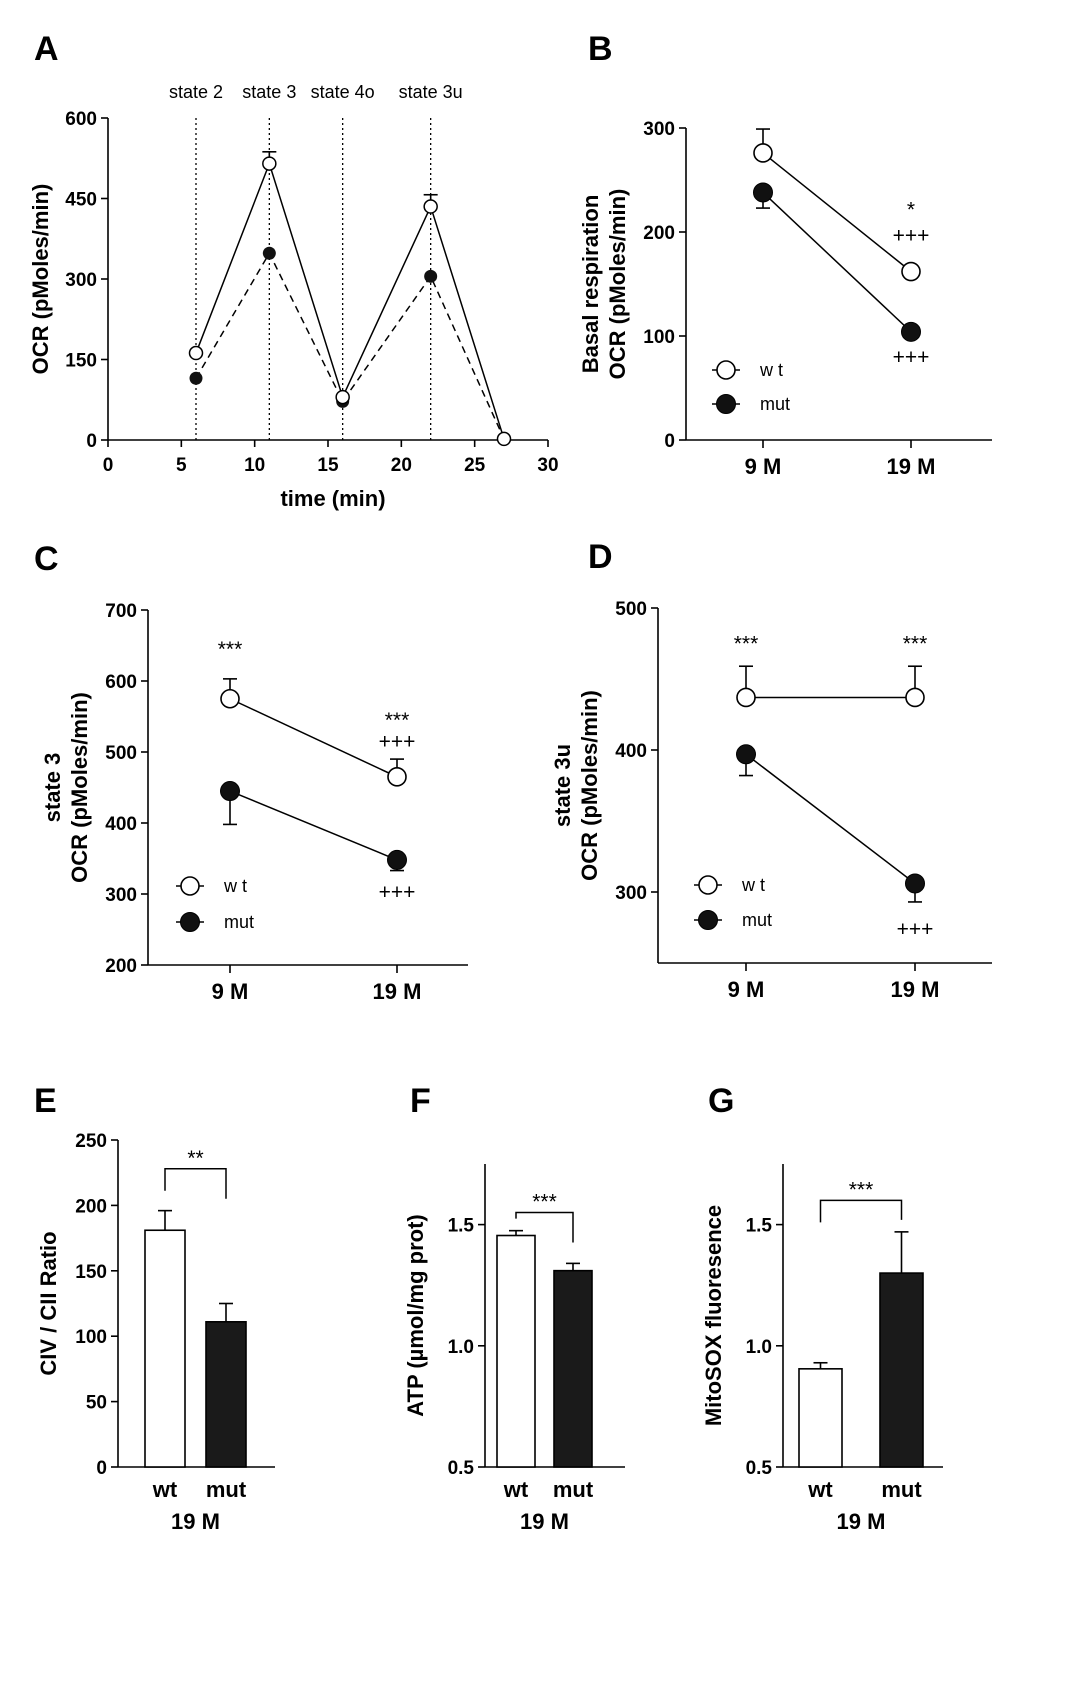 This screenshot has width=1068, height=1702. I want to click on y-axis-label: Basal respiration, so click(590, 284).